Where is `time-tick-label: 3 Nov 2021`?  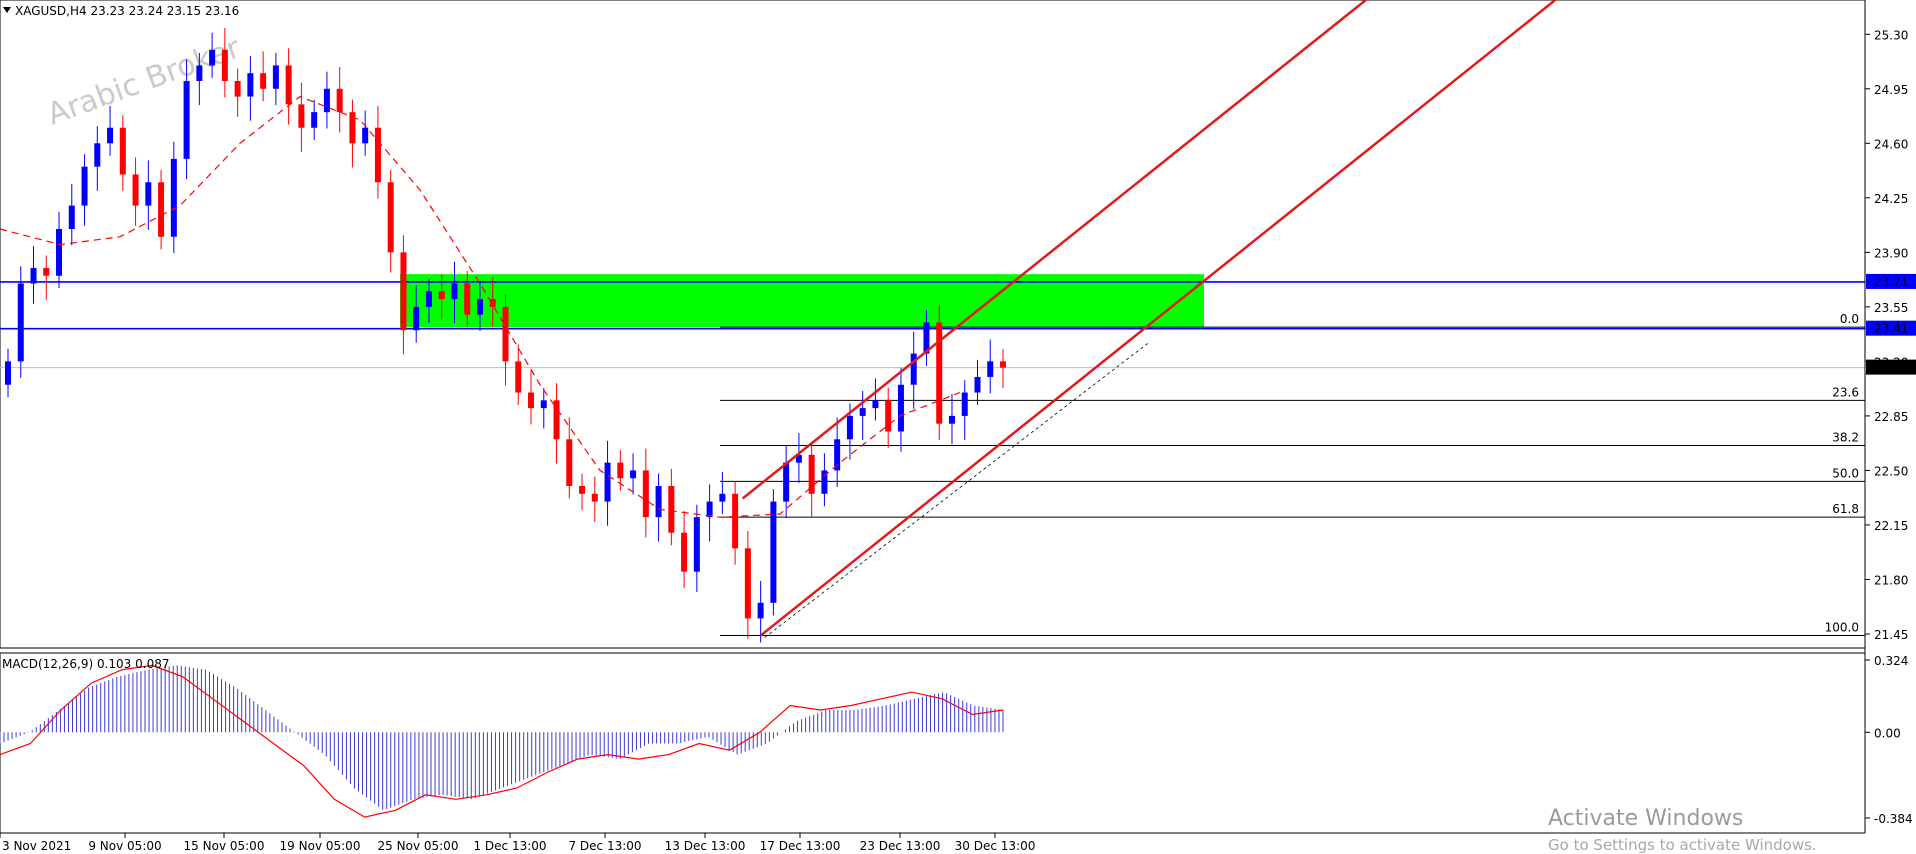 time-tick-label: 3 Nov 2021 is located at coordinates (36, 846).